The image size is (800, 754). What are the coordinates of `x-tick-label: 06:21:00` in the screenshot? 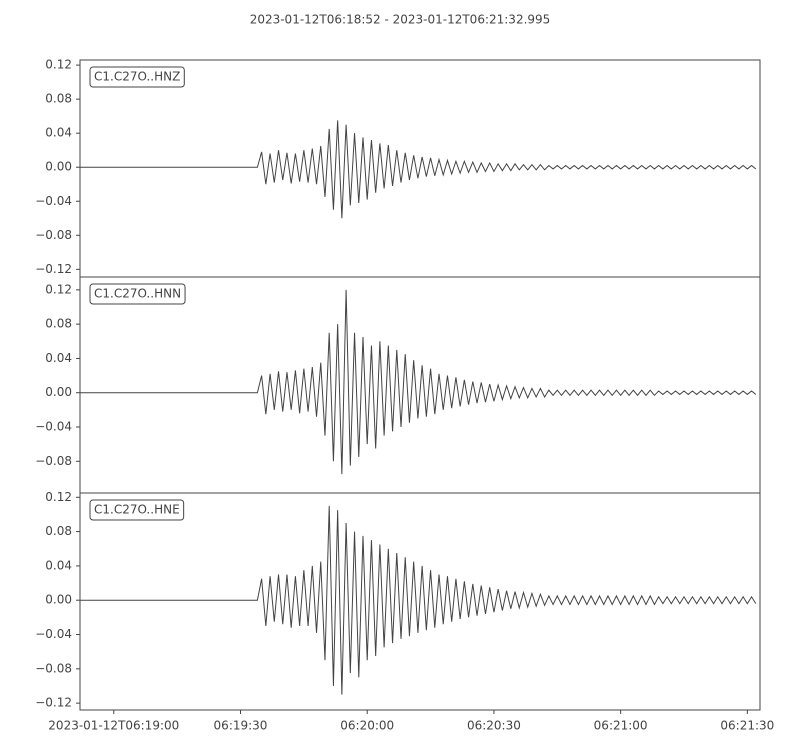 It's located at (621, 726).